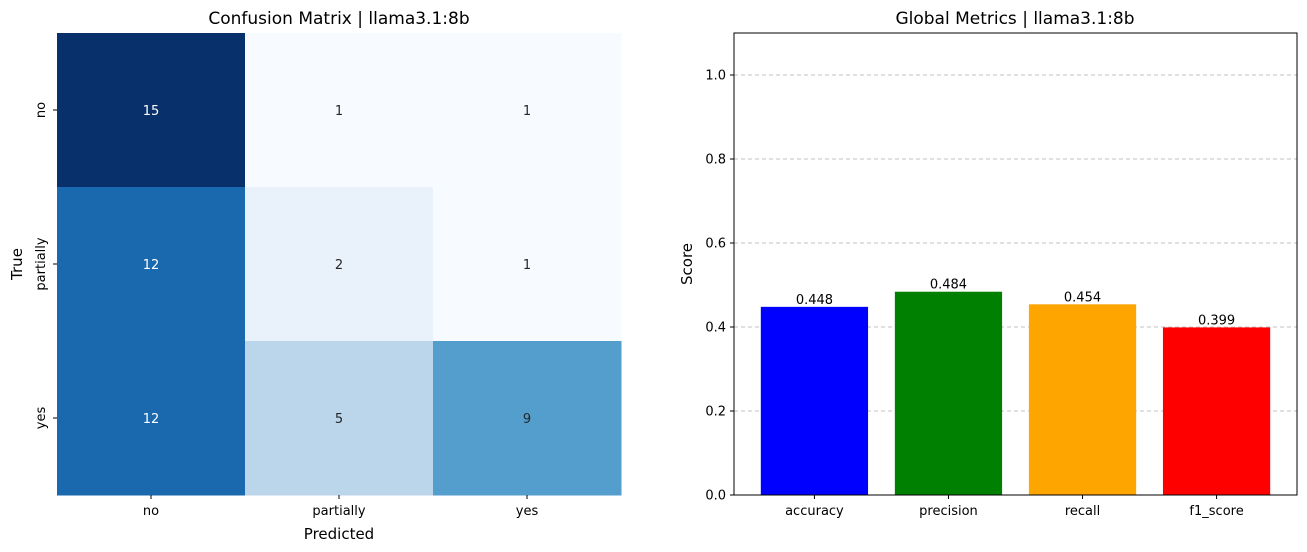 This screenshot has height=552, width=1307. I want to click on bar-x-tick-label: precision, so click(948, 511).